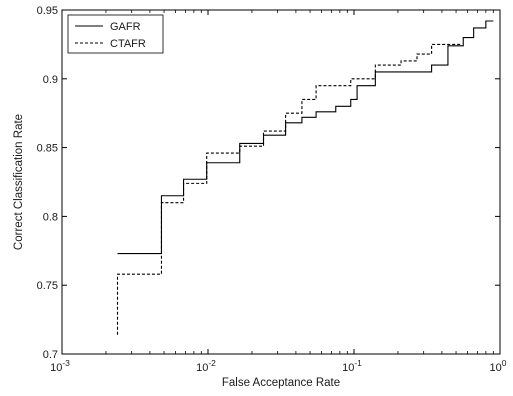 The height and width of the screenshot is (396, 513). Describe the element at coordinates (125, 27) in the screenshot. I see `legend-label-gafr: GAFR` at that location.